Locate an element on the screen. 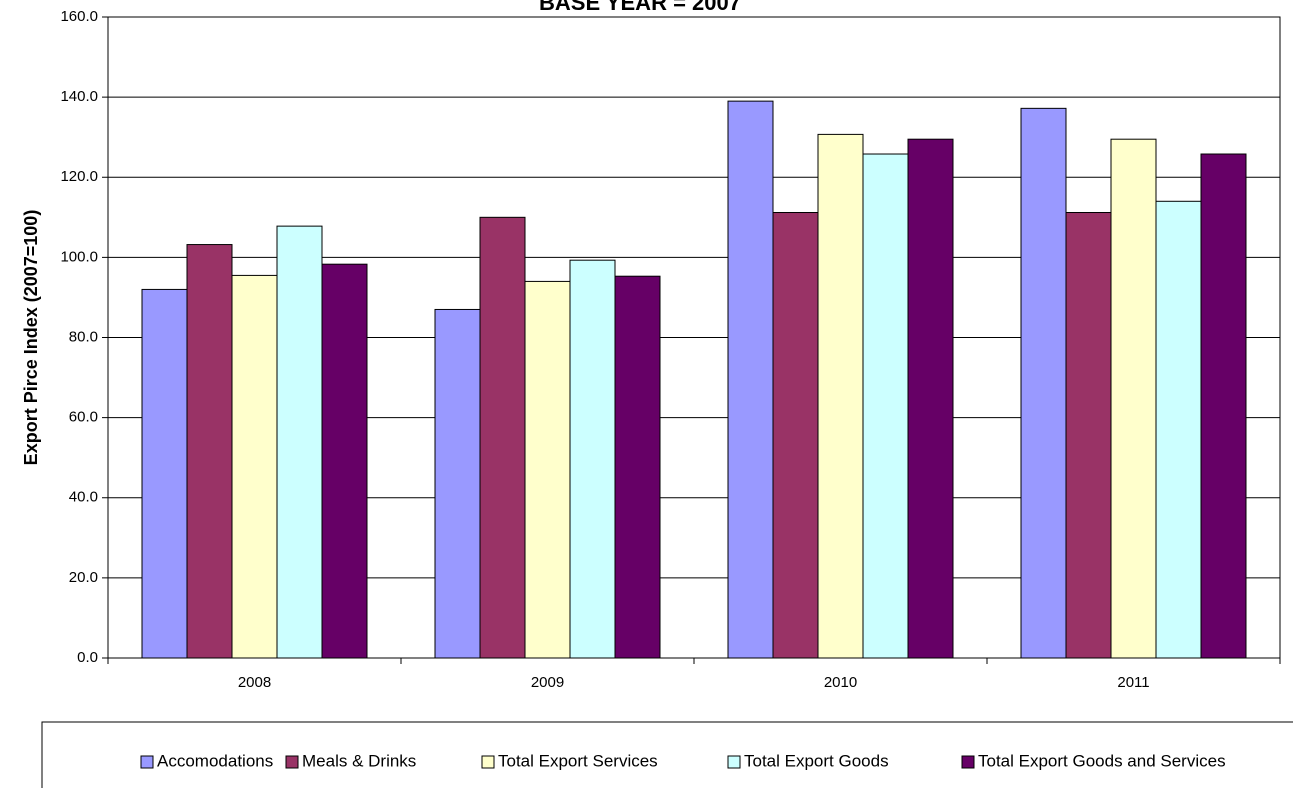 This screenshot has height=788, width=1293. legend-label: Accomodations is located at coordinates (215, 760).